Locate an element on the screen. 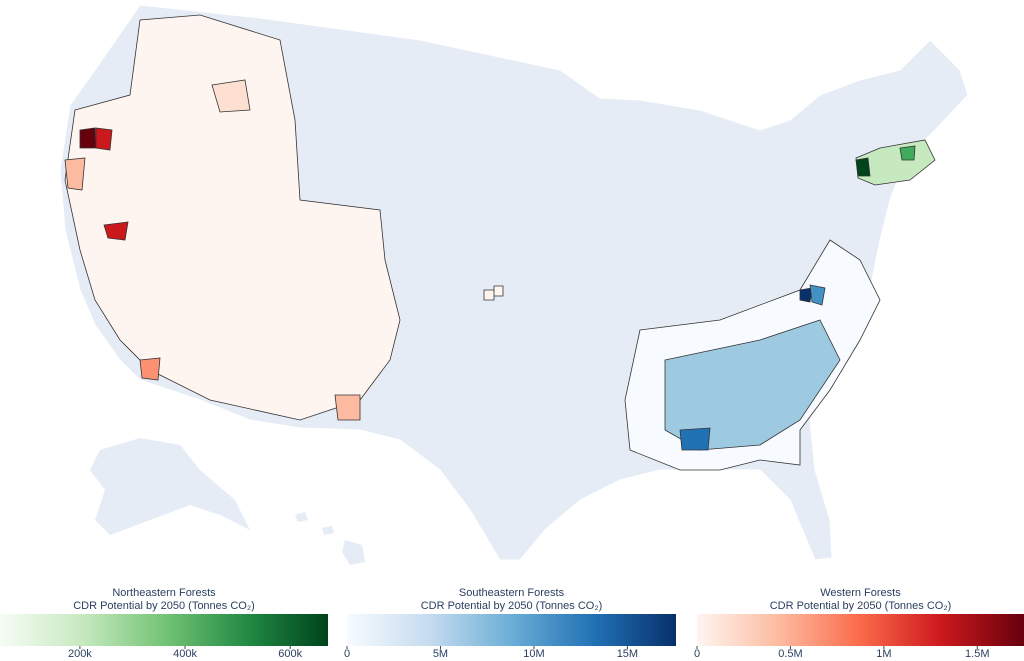  tick-label: 15M is located at coordinates (627, 654).